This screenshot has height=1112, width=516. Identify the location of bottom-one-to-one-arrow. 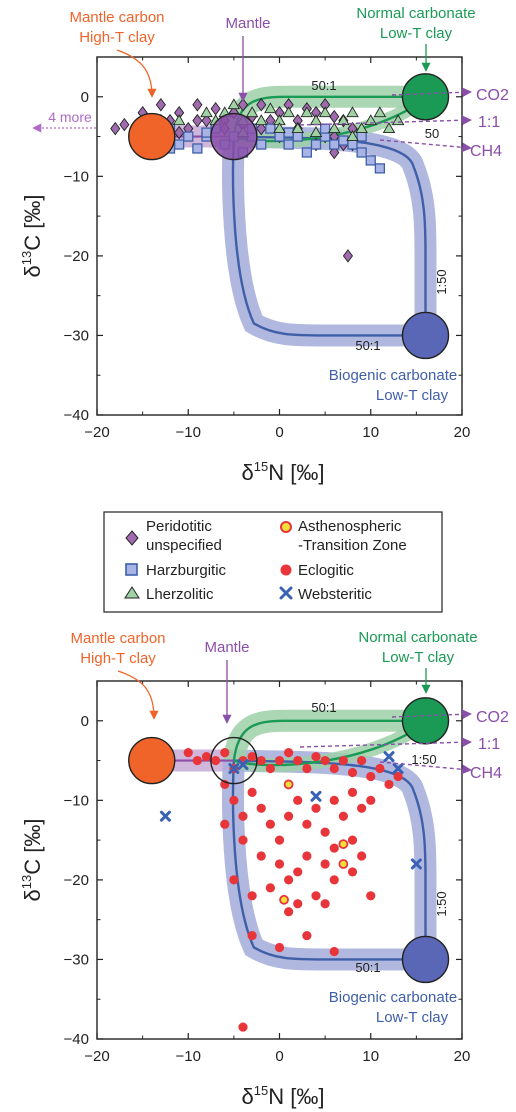
(385, 742).